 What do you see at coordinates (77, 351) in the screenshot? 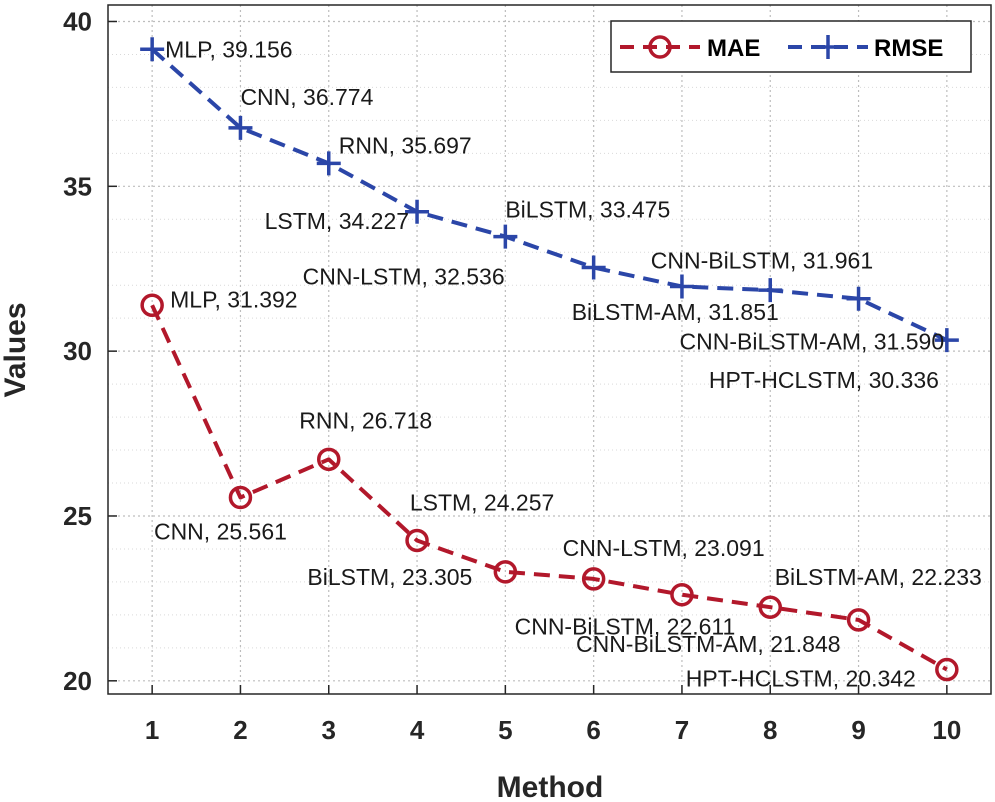
I see `y-tick-label: 30` at bounding box center [77, 351].